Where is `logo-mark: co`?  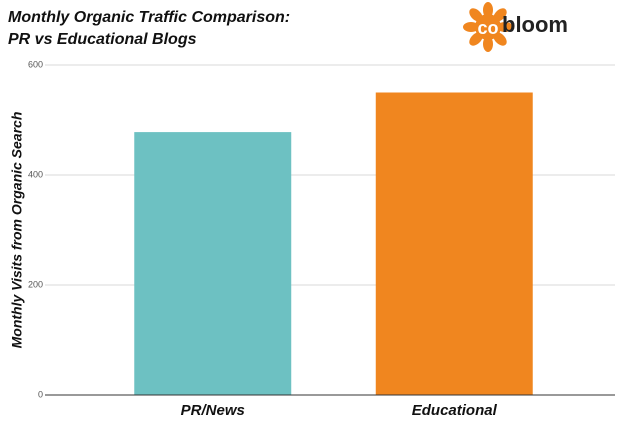
logo-mark: co is located at coordinates (487, 28).